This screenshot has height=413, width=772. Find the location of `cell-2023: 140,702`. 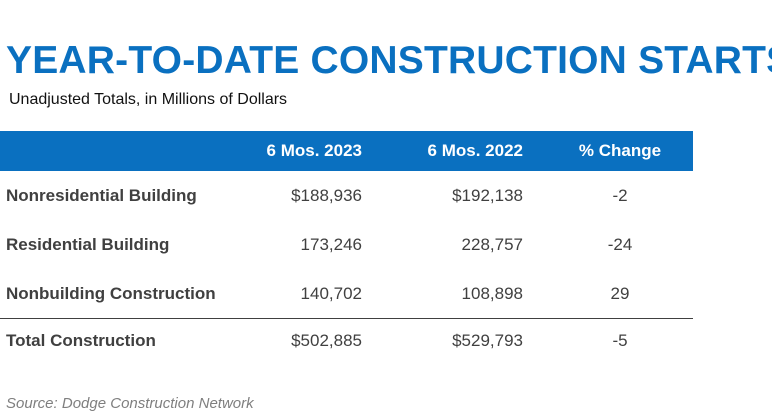

cell-2023: 140,702 is located at coordinates (331, 293).